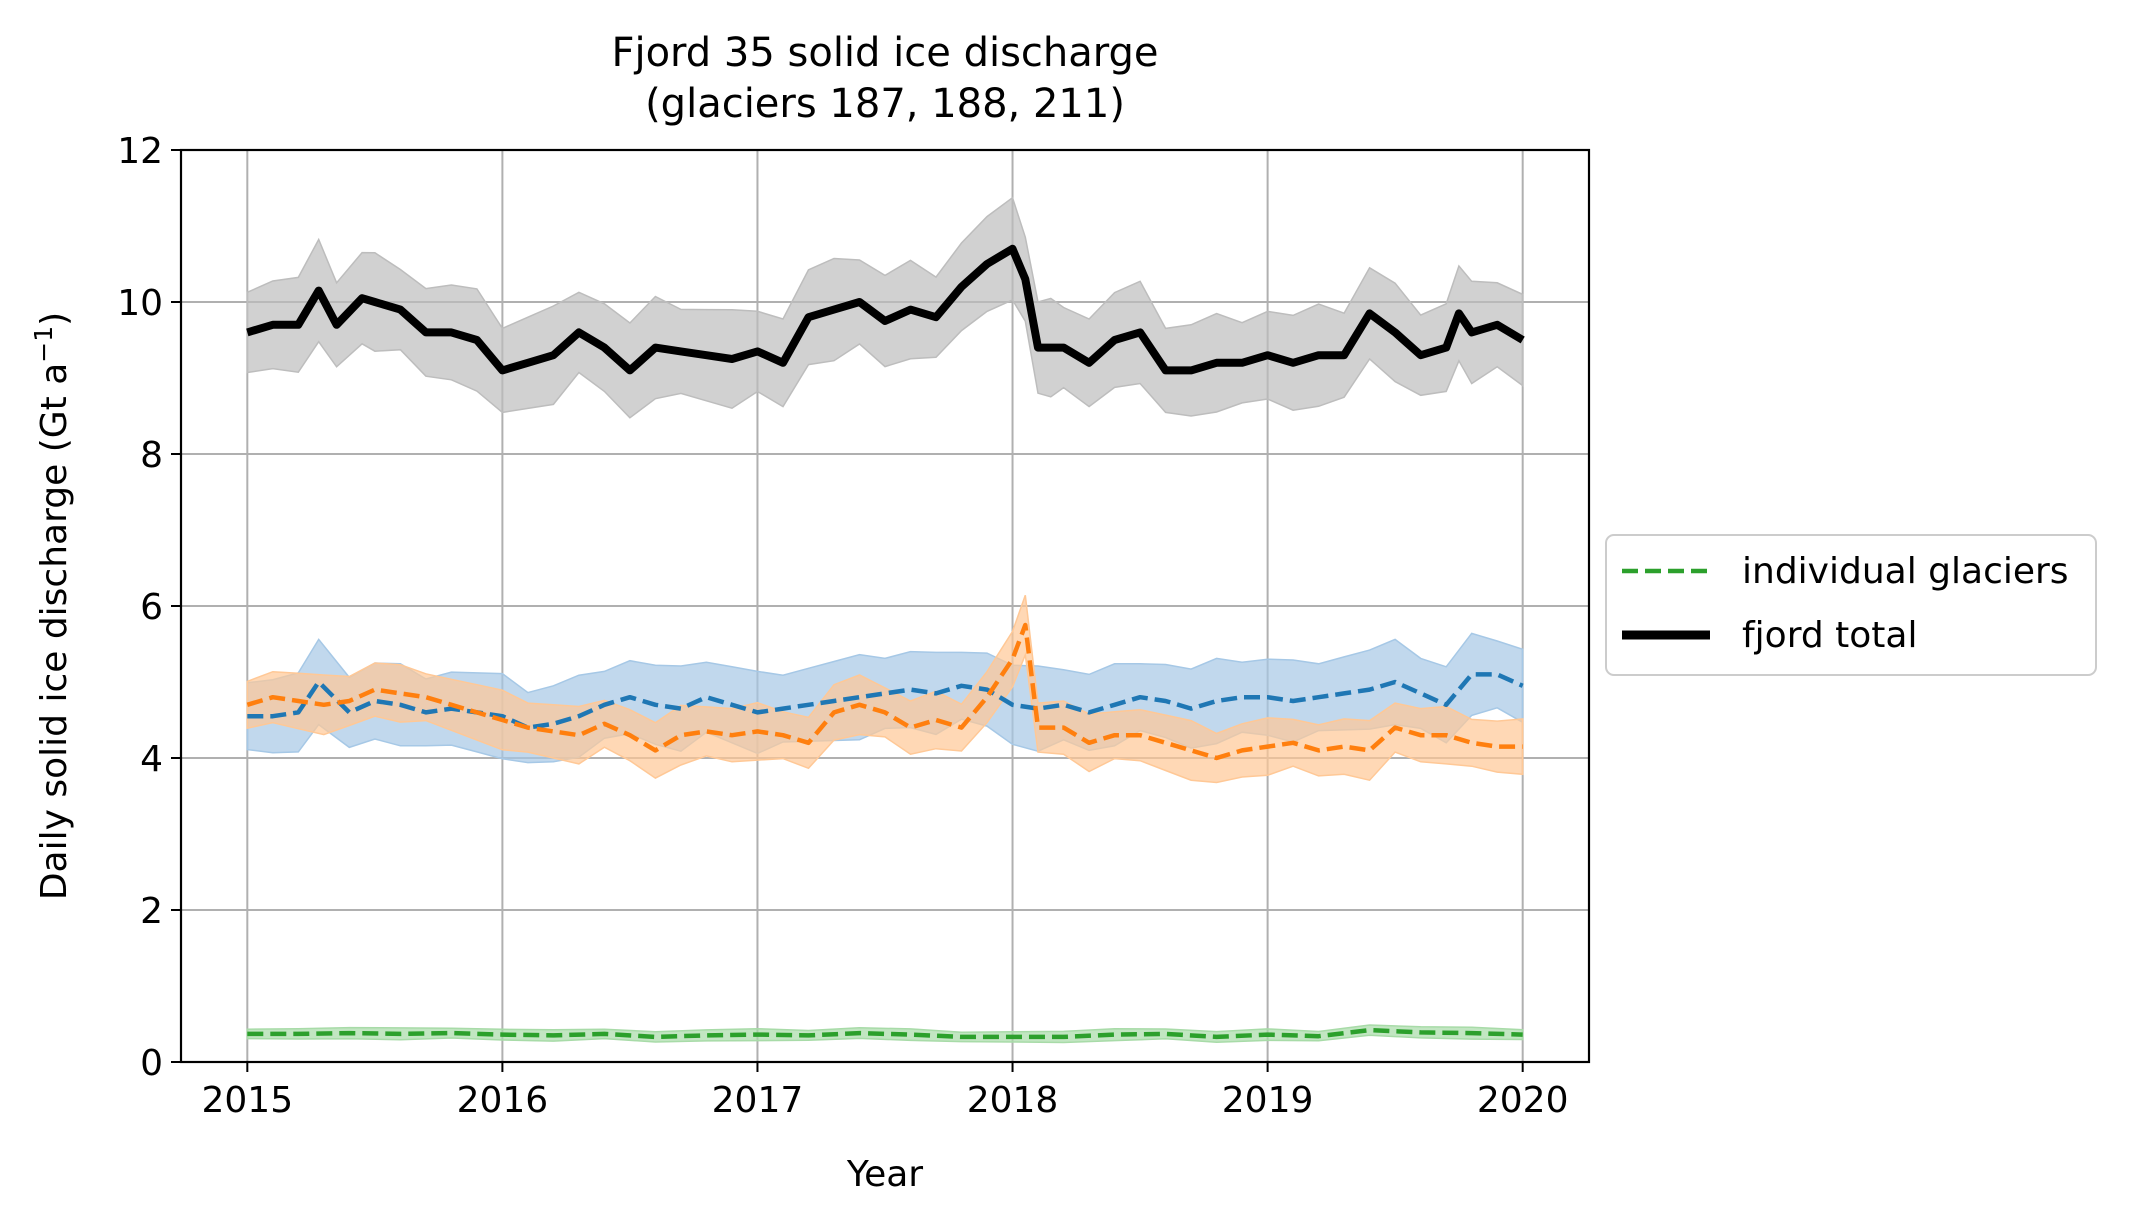 This screenshot has height=1214, width=2152. I want to click on chart-title-line2: (glaciers 187, 188, 211), so click(885, 104).